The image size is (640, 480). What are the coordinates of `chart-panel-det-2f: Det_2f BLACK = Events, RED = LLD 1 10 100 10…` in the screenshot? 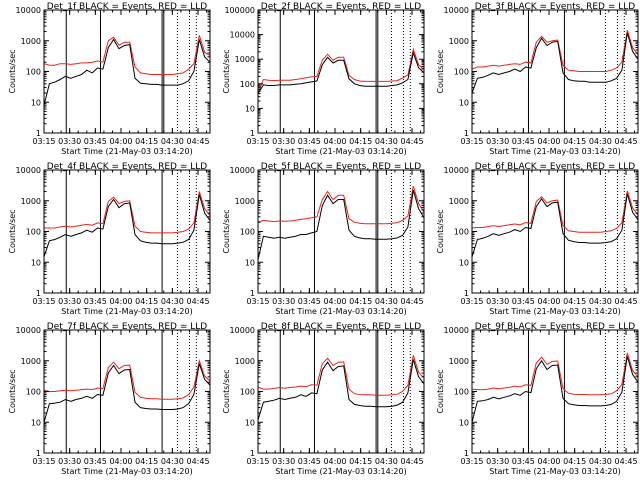 It's located at (323, 79).